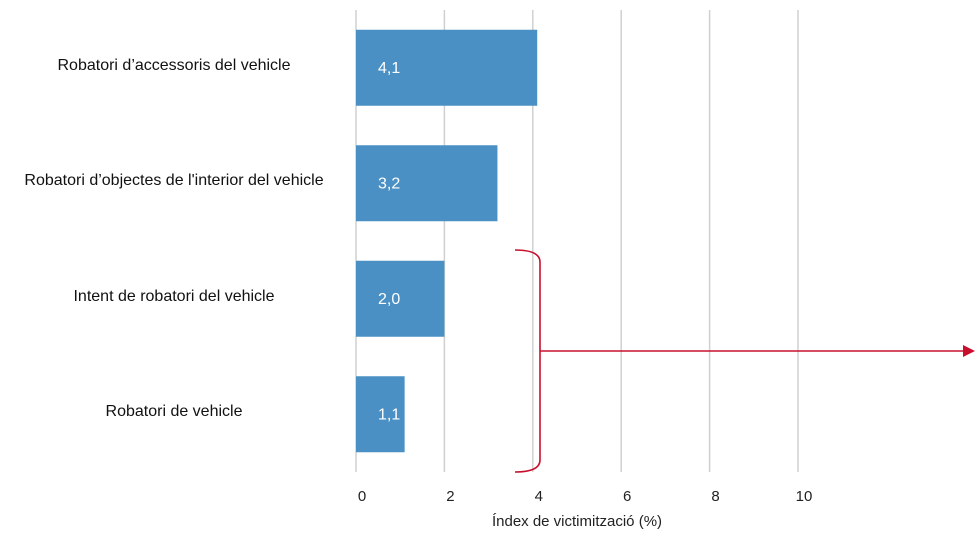 The image size is (975, 537). I want to click on value-label: 1,1, so click(389, 414).